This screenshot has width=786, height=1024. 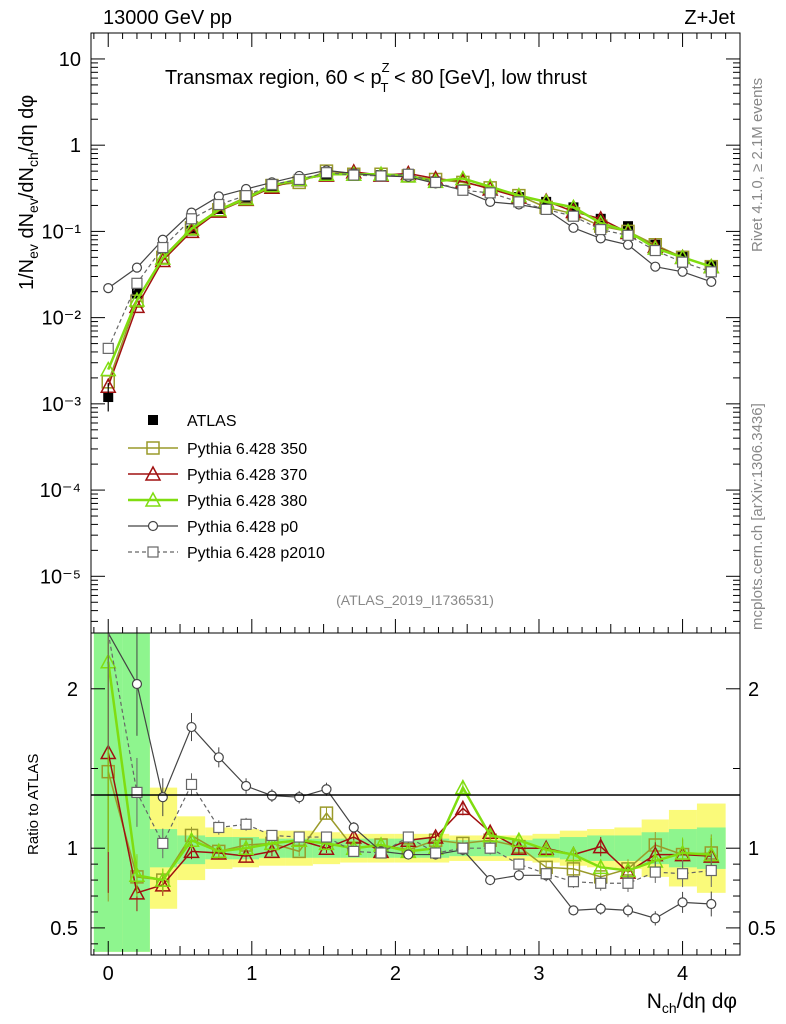 What do you see at coordinates (757, 165) in the screenshot?
I see `rivet-label: Rivet 4.1.0, ≥ 2.1M events` at bounding box center [757, 165].